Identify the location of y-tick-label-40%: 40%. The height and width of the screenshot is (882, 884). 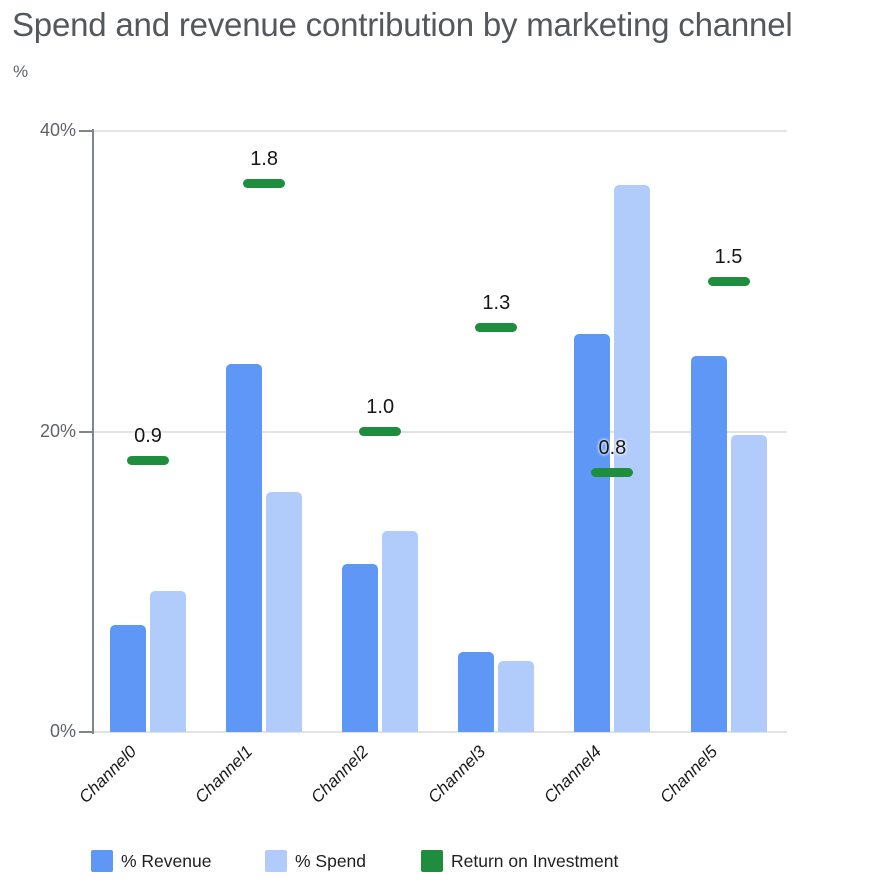
(57, 130).